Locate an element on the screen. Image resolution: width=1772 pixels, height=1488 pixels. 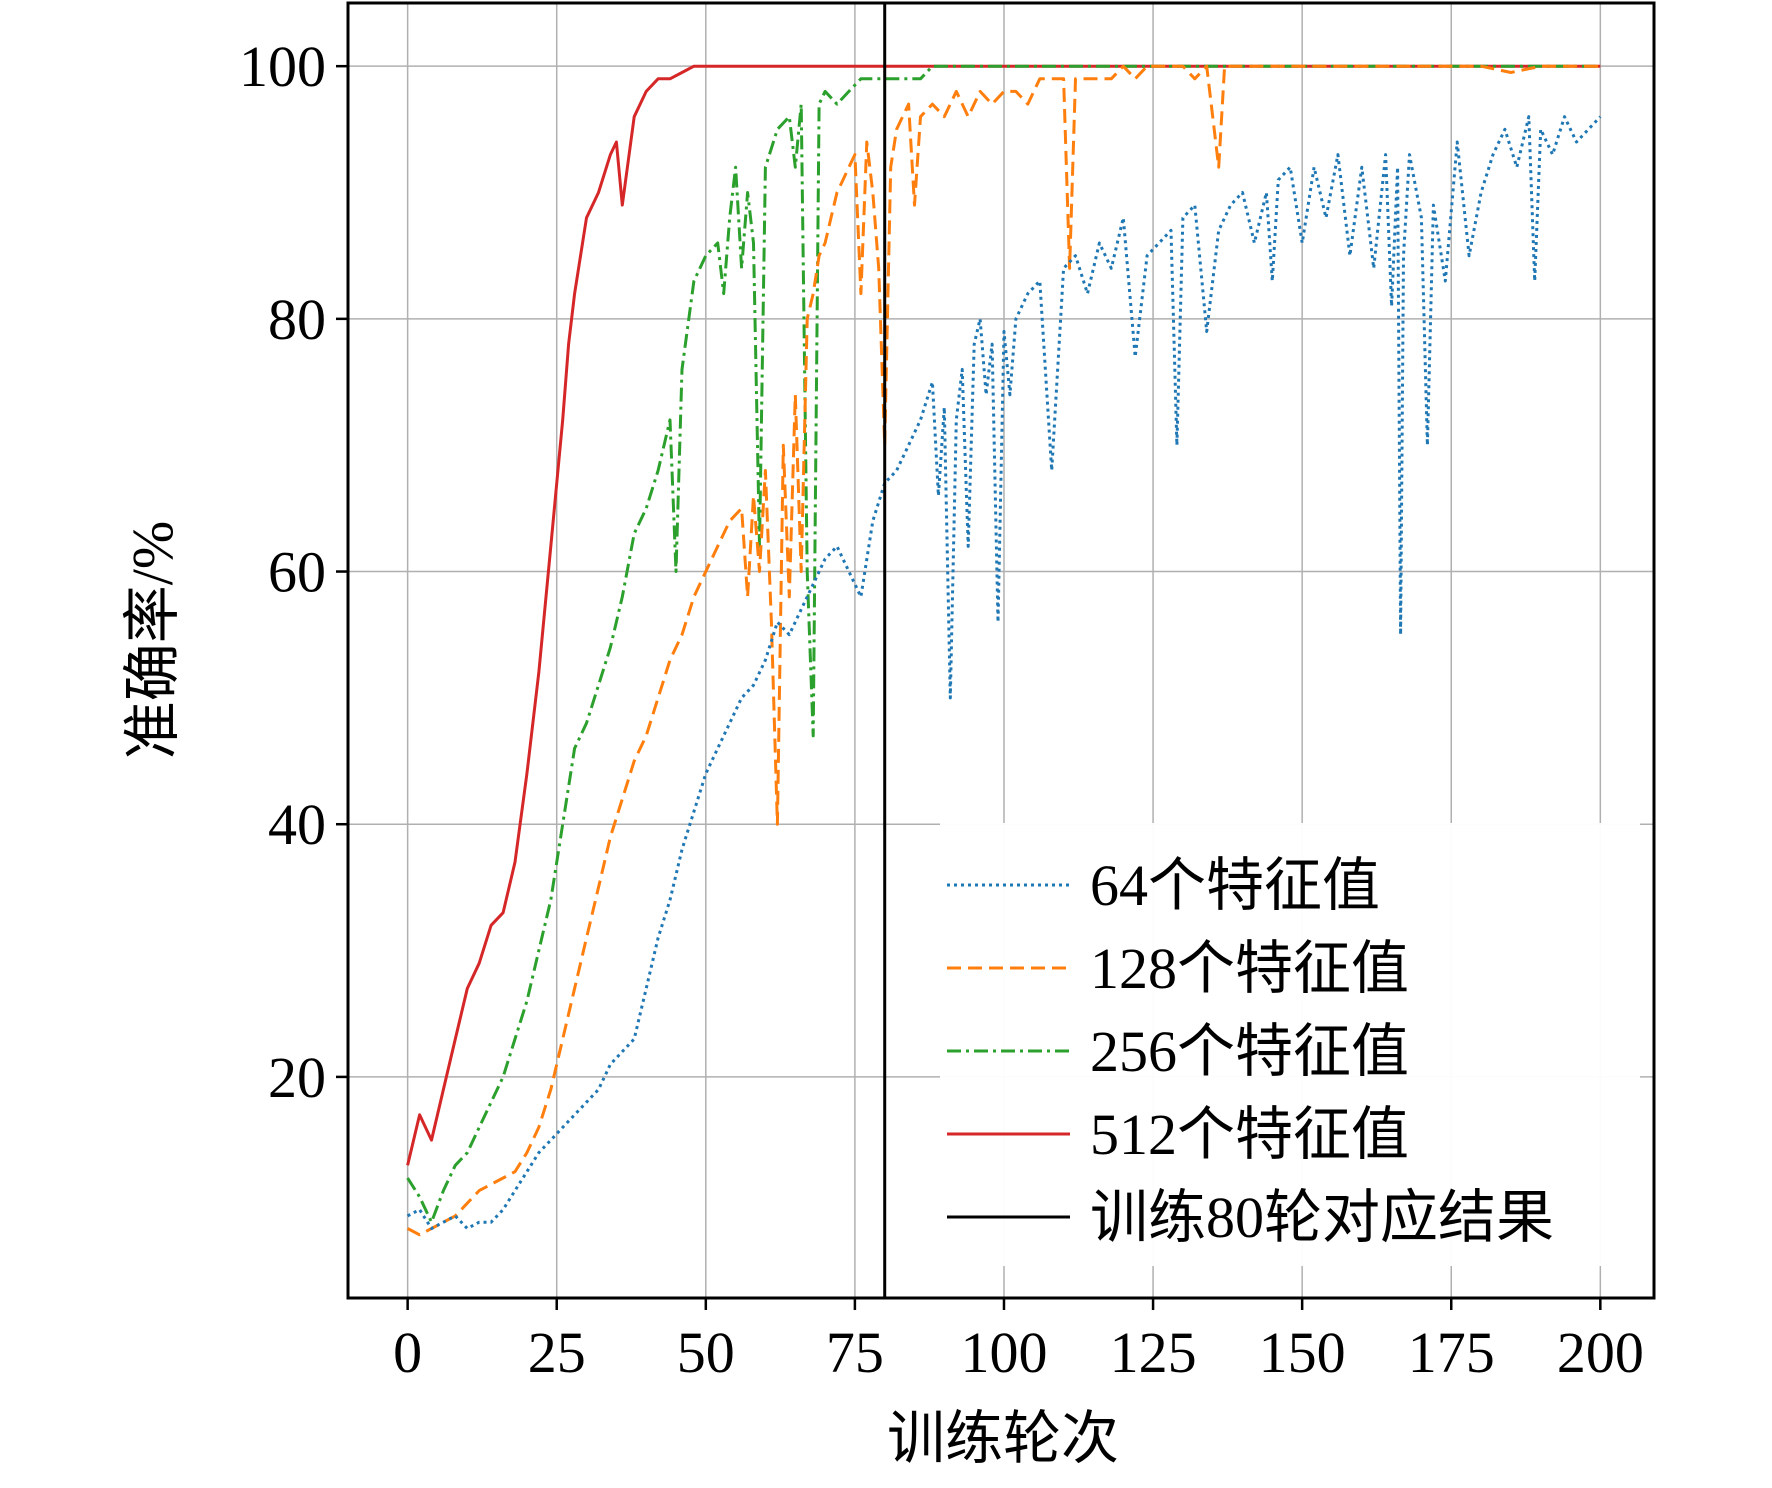
x-tick-label: 25 is located at coordinates (557, 1352).